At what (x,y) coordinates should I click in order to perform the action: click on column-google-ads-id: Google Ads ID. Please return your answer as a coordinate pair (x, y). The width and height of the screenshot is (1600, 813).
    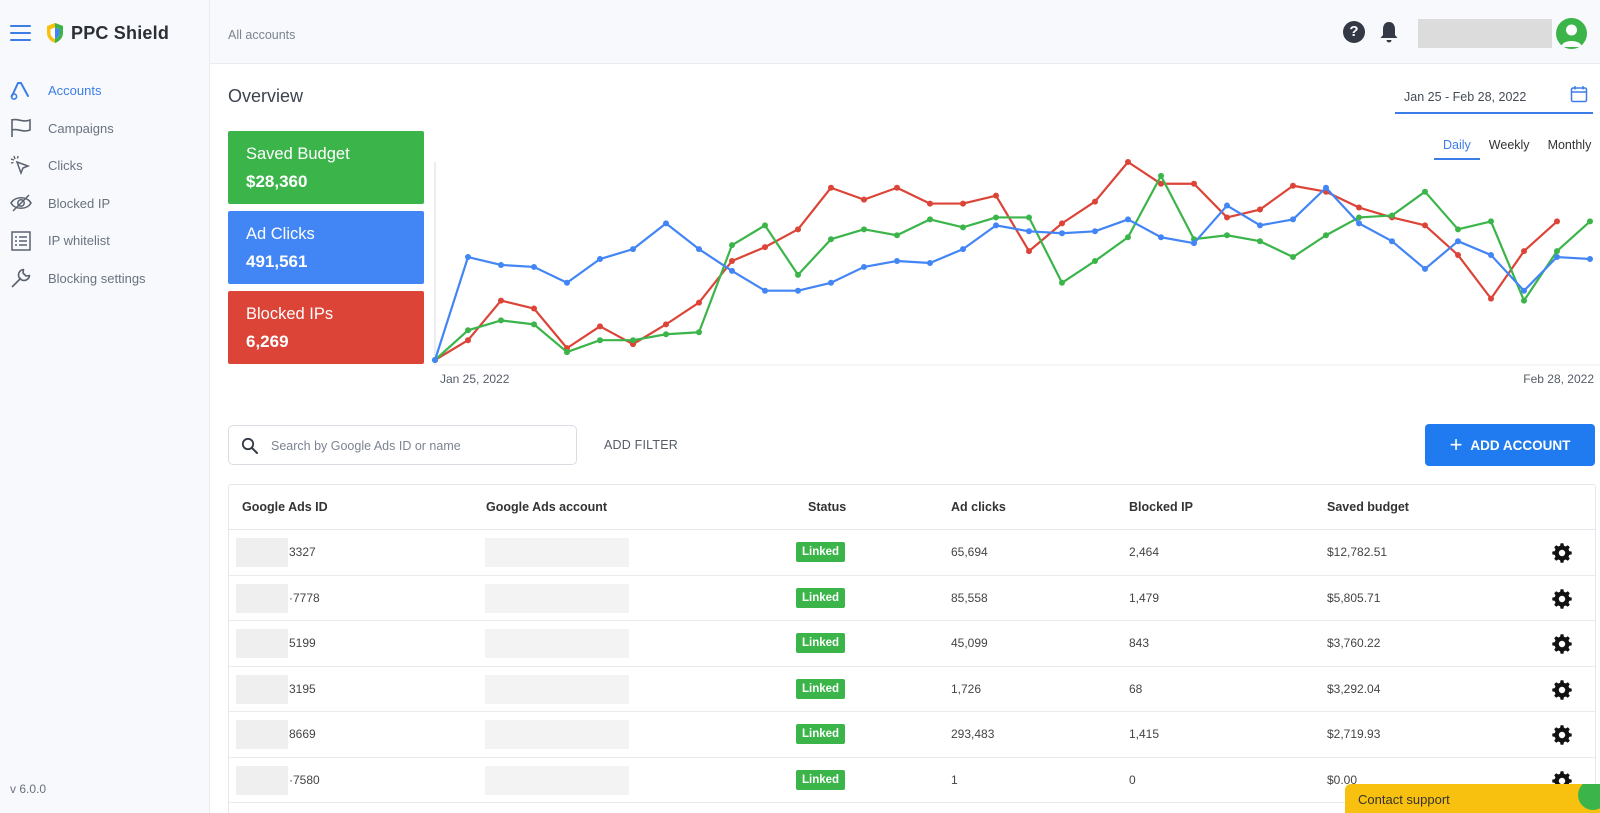
    Looking at the image, I should click on (285, 507).